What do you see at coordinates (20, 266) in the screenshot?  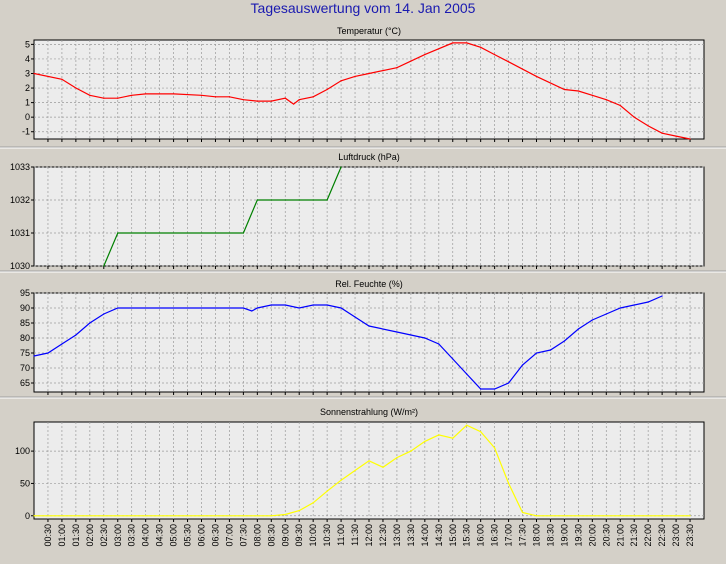 I see `y-tick-label: 1030` at bounding box center [20, 266].